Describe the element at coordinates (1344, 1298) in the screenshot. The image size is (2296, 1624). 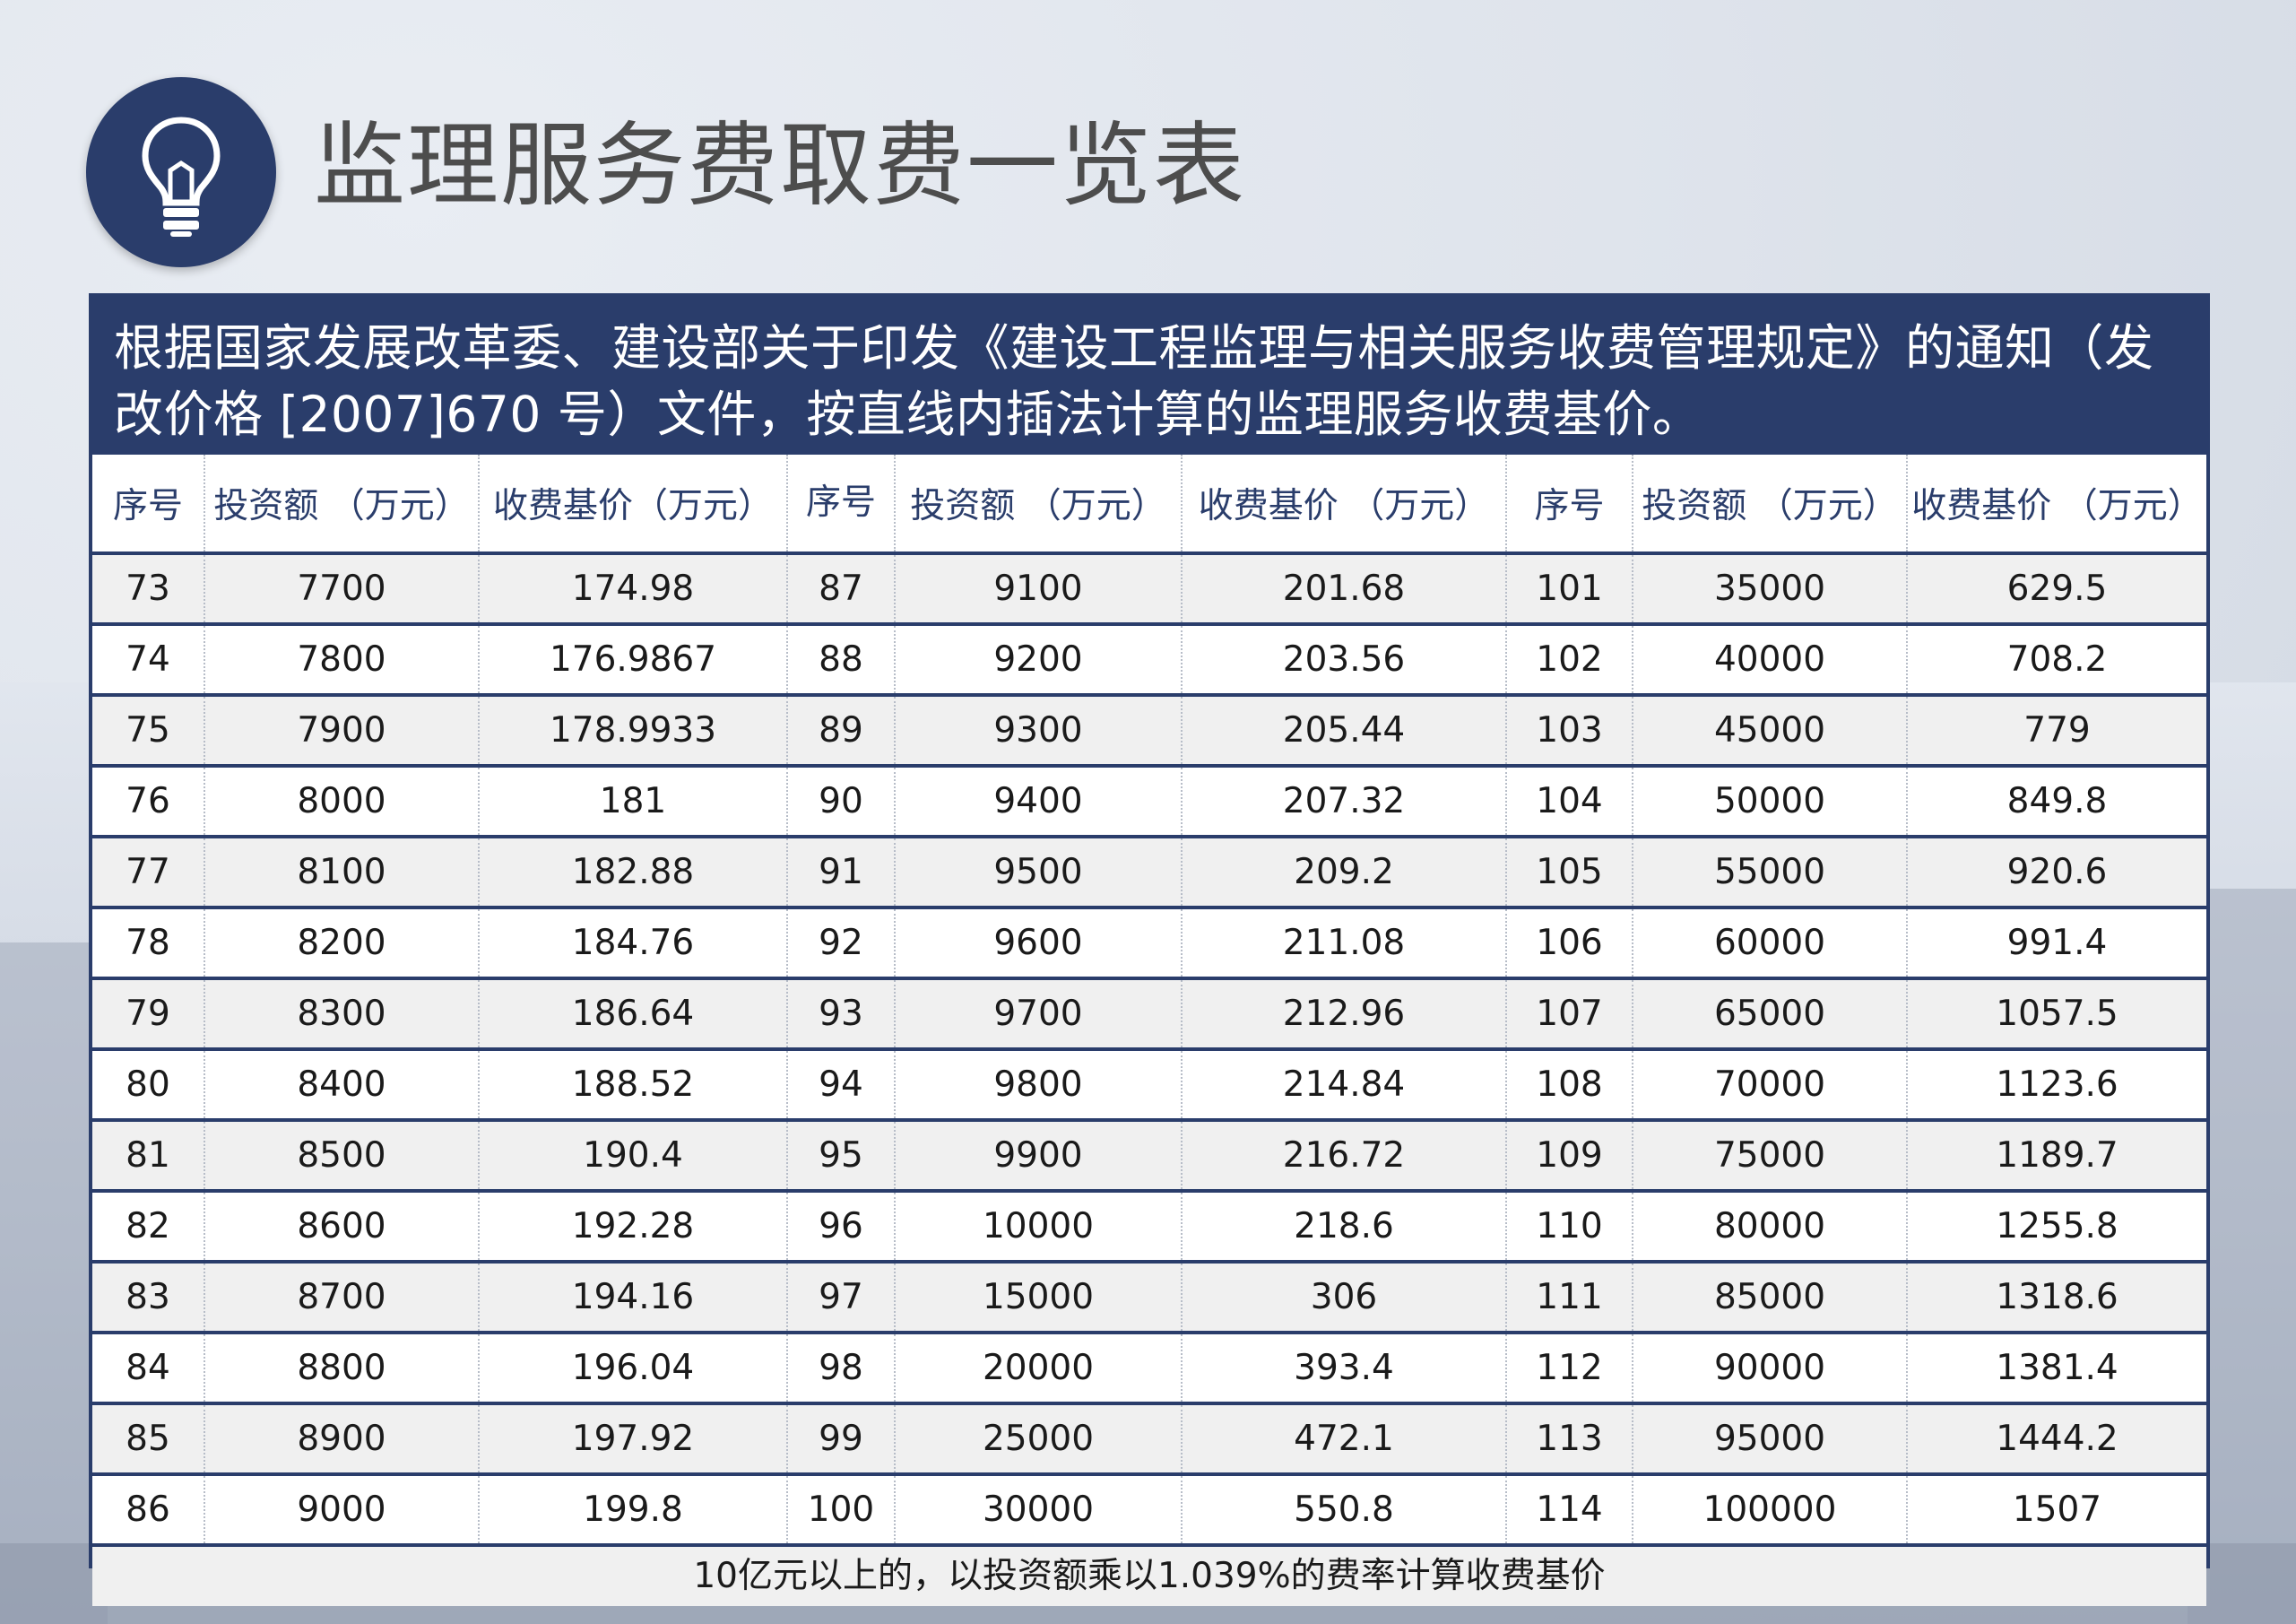
I see `cell-base-fee: 306` at that location.